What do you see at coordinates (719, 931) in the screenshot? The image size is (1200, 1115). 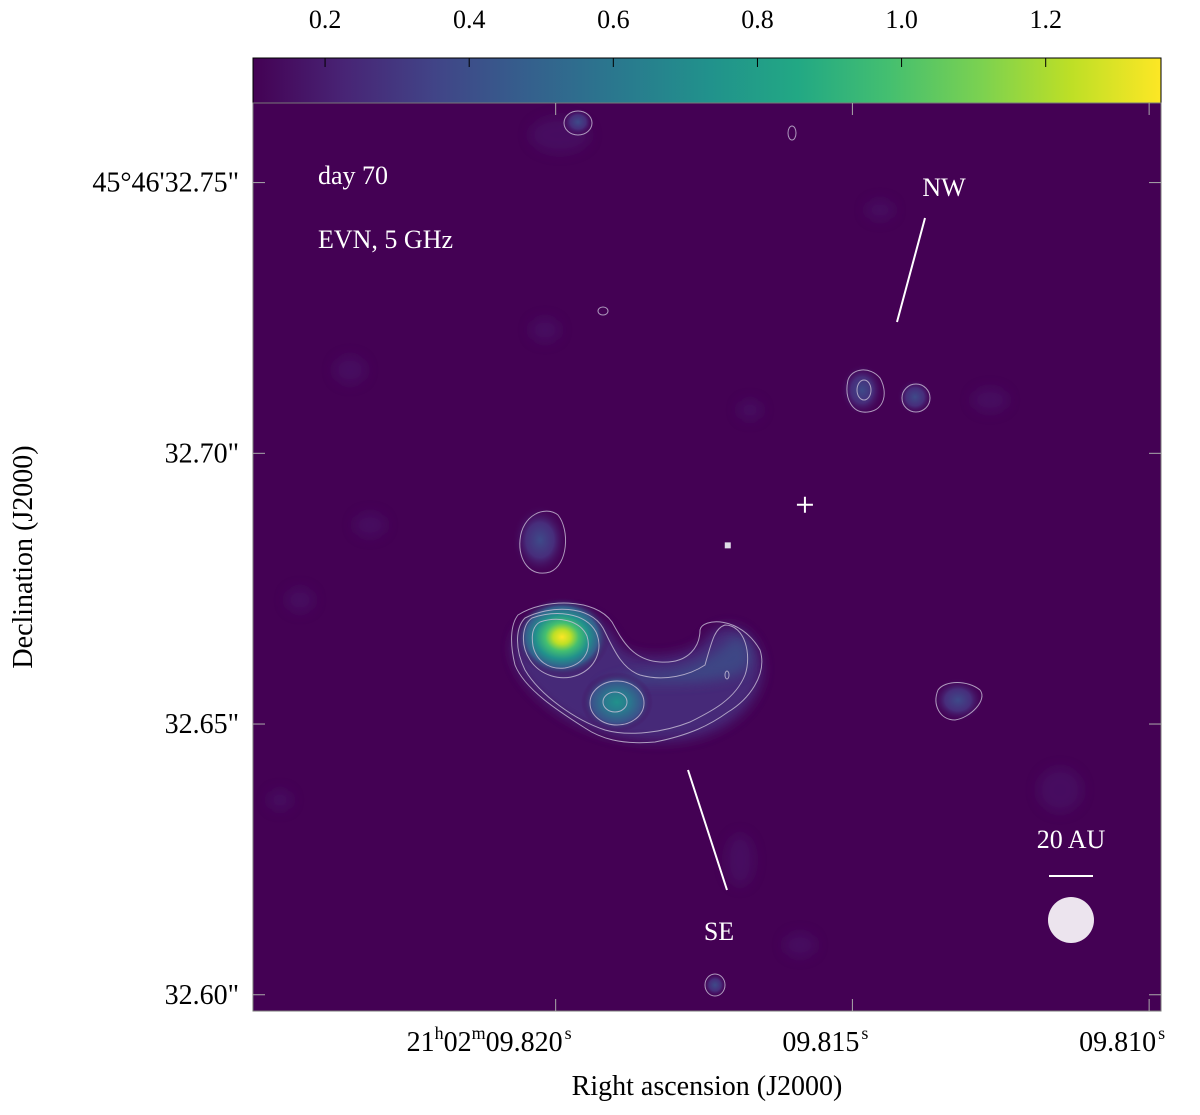 I see `label-se: SE` at bounding box center [719, 931].